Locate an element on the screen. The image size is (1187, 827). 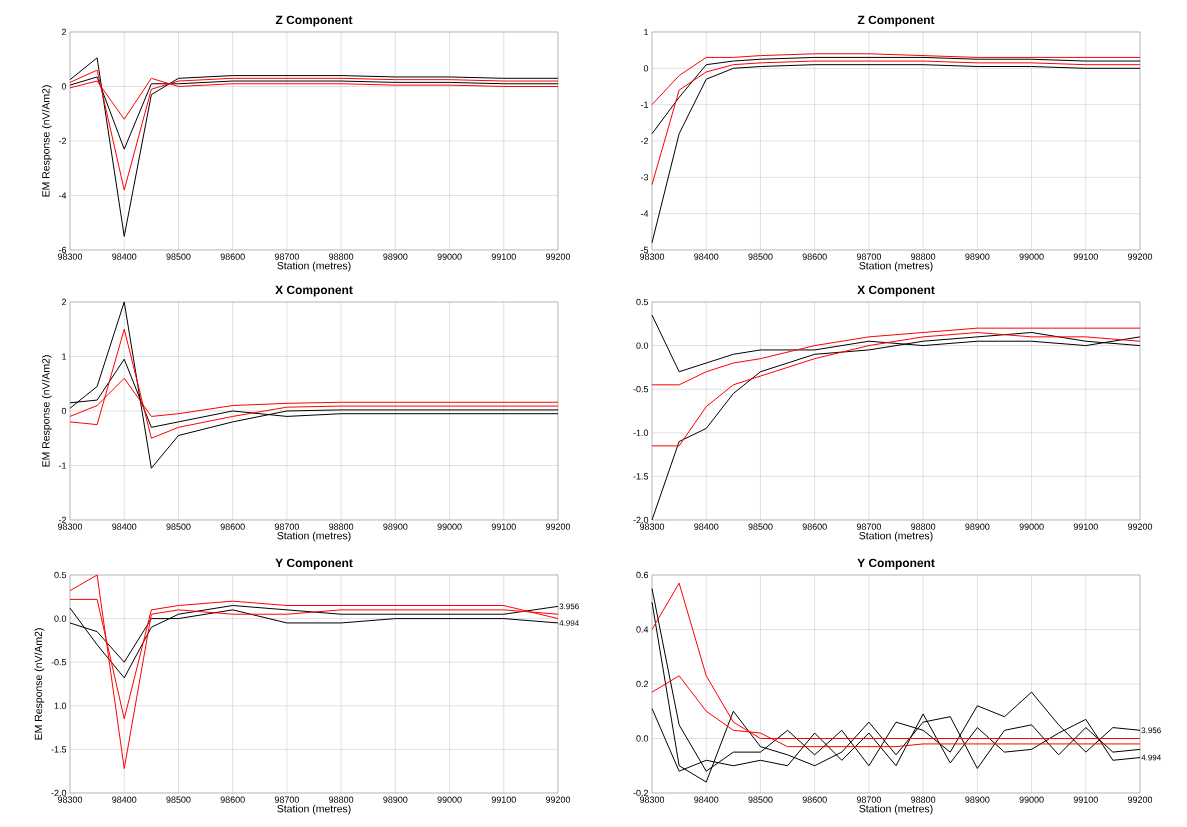
y-tick-label: -4 is located at coordinates (644, 213).